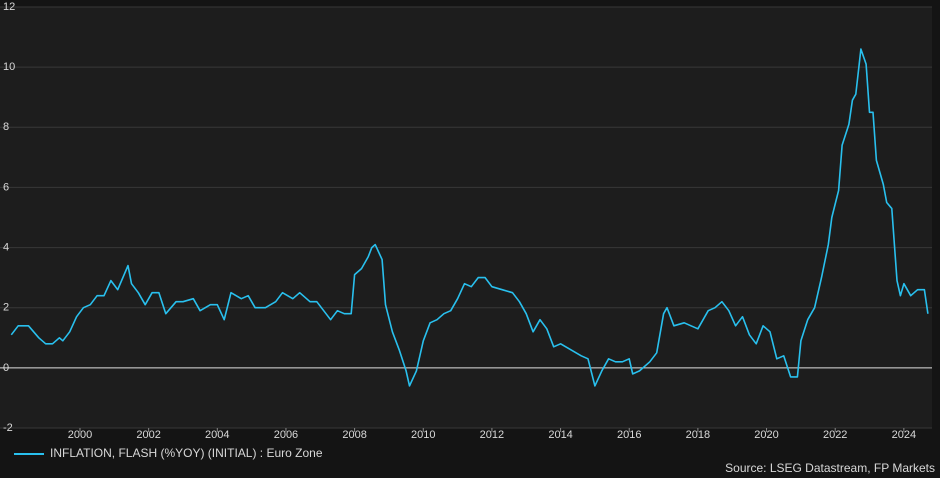  Describe the element at coordinates (698, 435) in the screenshot. I see `x-tick-label: 2018` at that location.